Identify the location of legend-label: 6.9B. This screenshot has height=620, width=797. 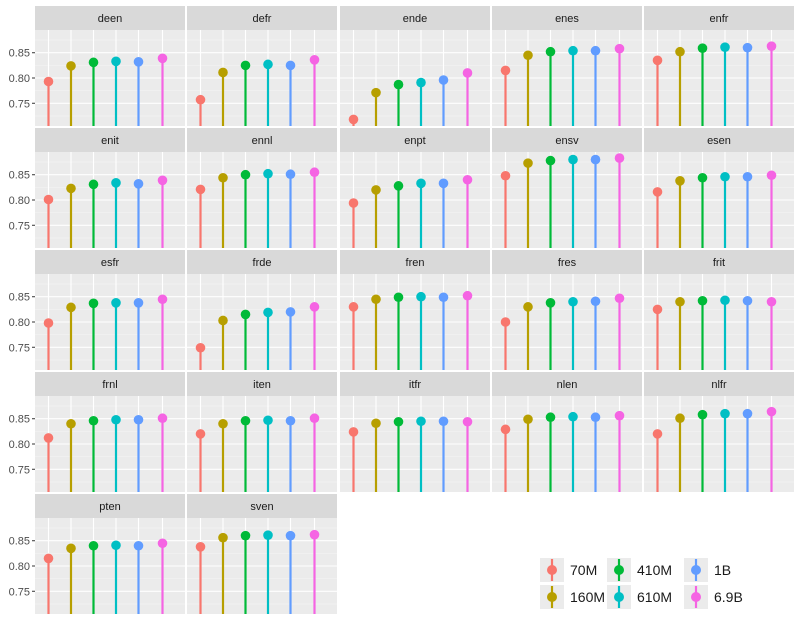
(728, 597).